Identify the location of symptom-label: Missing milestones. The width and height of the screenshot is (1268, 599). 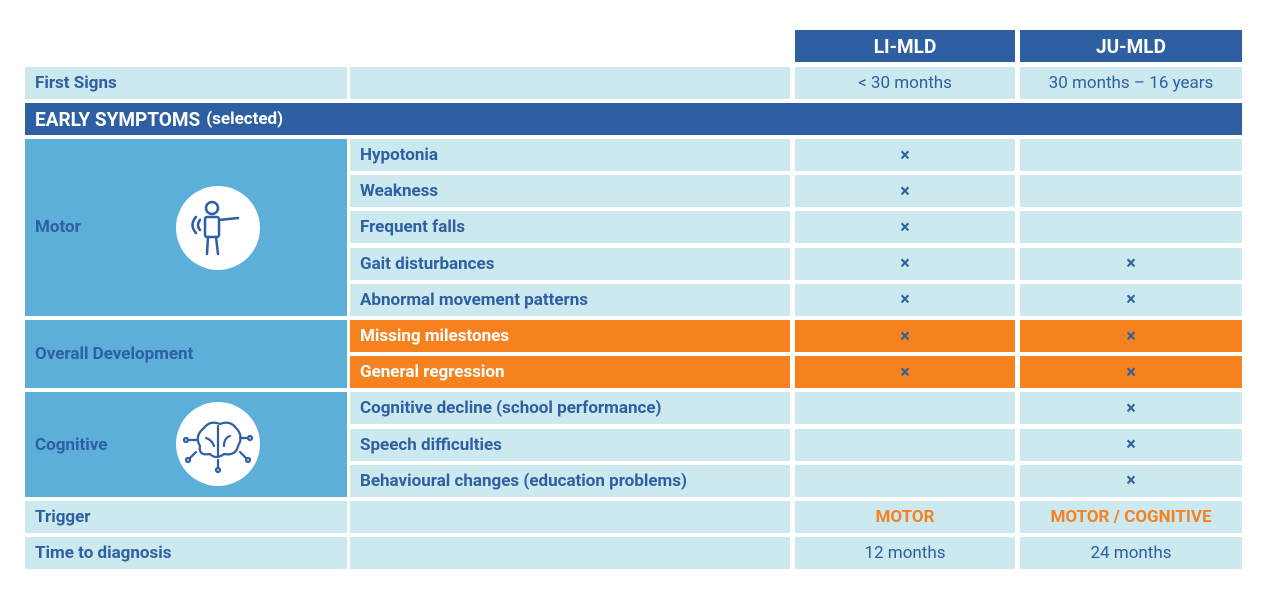
(570, 336).